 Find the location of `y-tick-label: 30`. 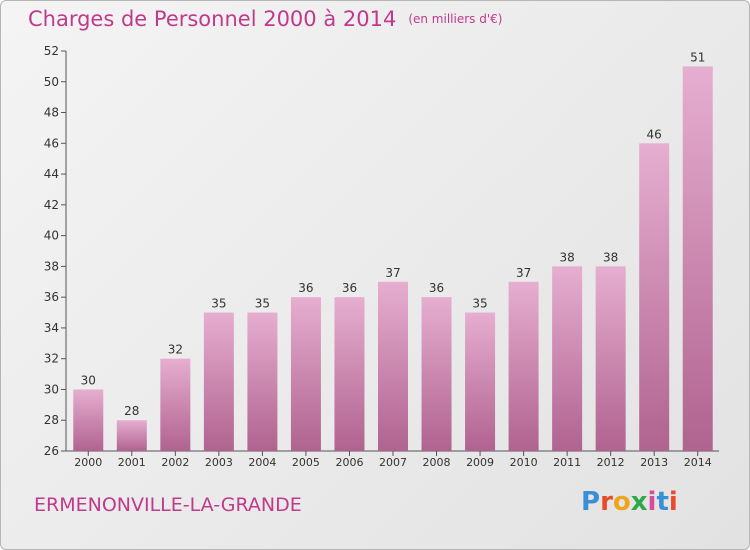

y-tick-label: 30 is located at coordinates (51, 389).